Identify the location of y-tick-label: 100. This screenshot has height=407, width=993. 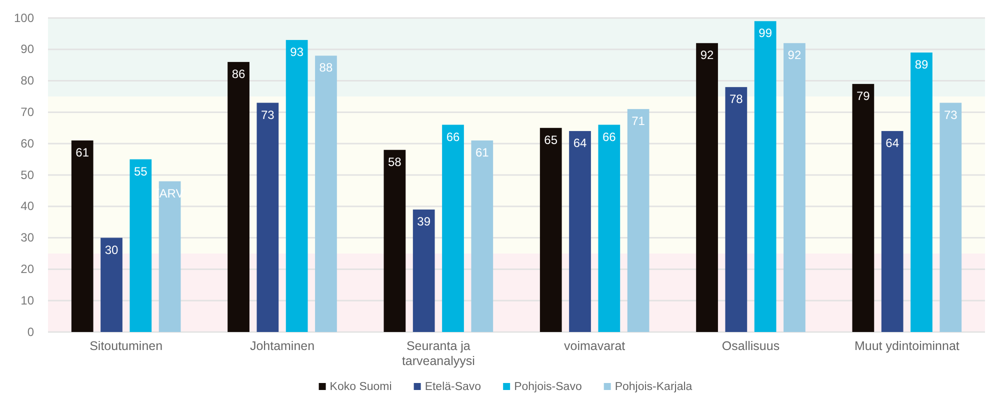
(24, 17).